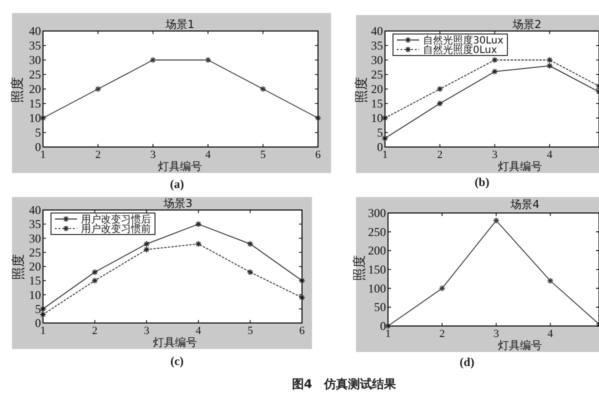 The height and width of the screenshot is (400, 599). Describe the element at coordinates (380, 307) in the screenshot. I see `y-tick-label: 50` at that location.